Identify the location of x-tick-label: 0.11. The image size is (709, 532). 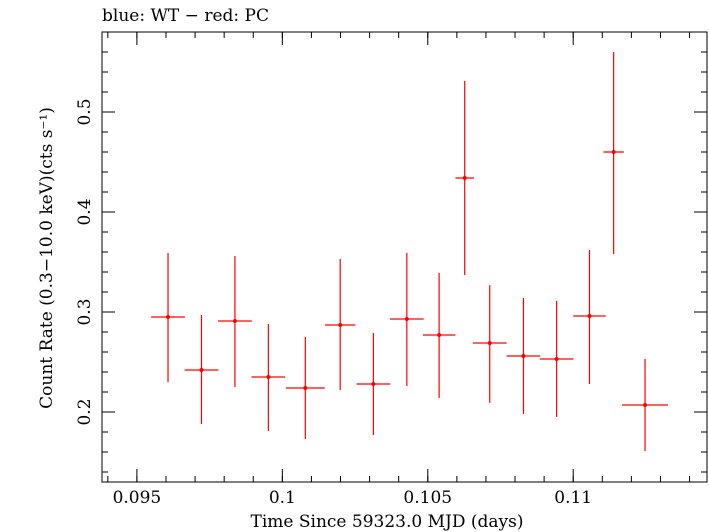
(573, 498).